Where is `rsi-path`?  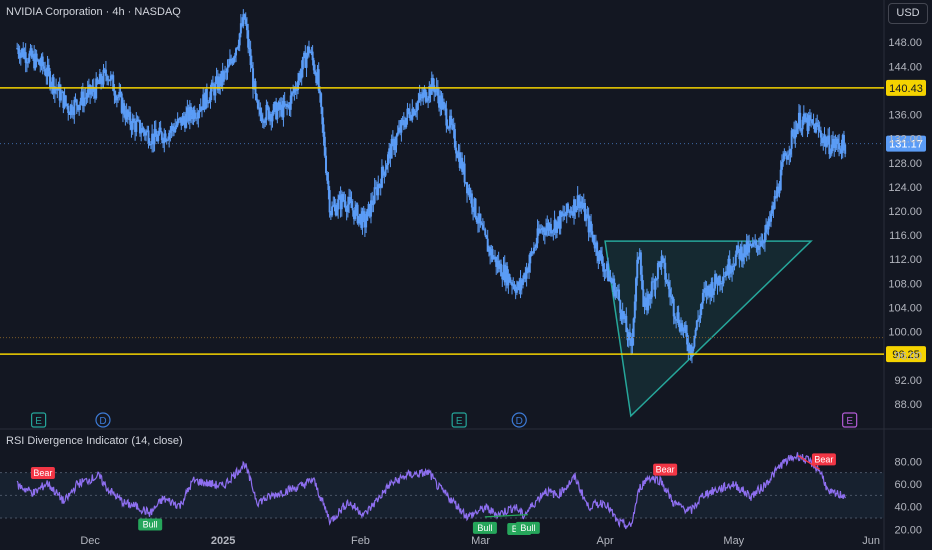
rsi-path is located at coordinates (431, 491).